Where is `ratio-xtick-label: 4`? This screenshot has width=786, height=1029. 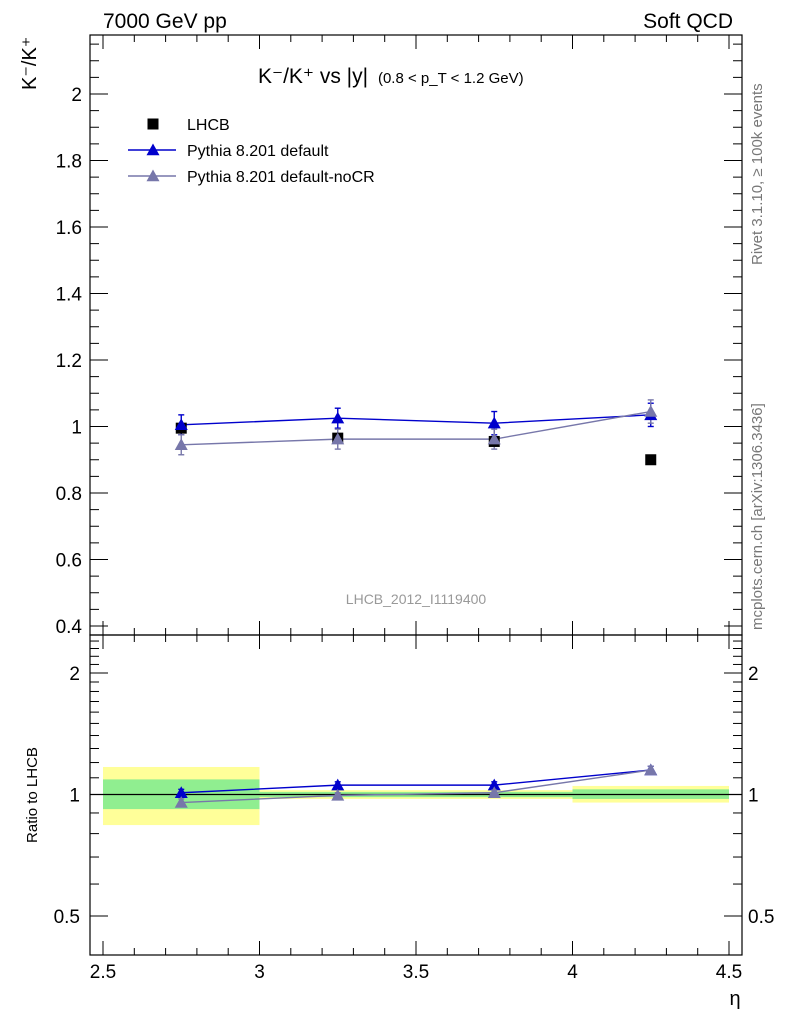
ratio-xtick-label: 4 is located at coordinates (572, 972).